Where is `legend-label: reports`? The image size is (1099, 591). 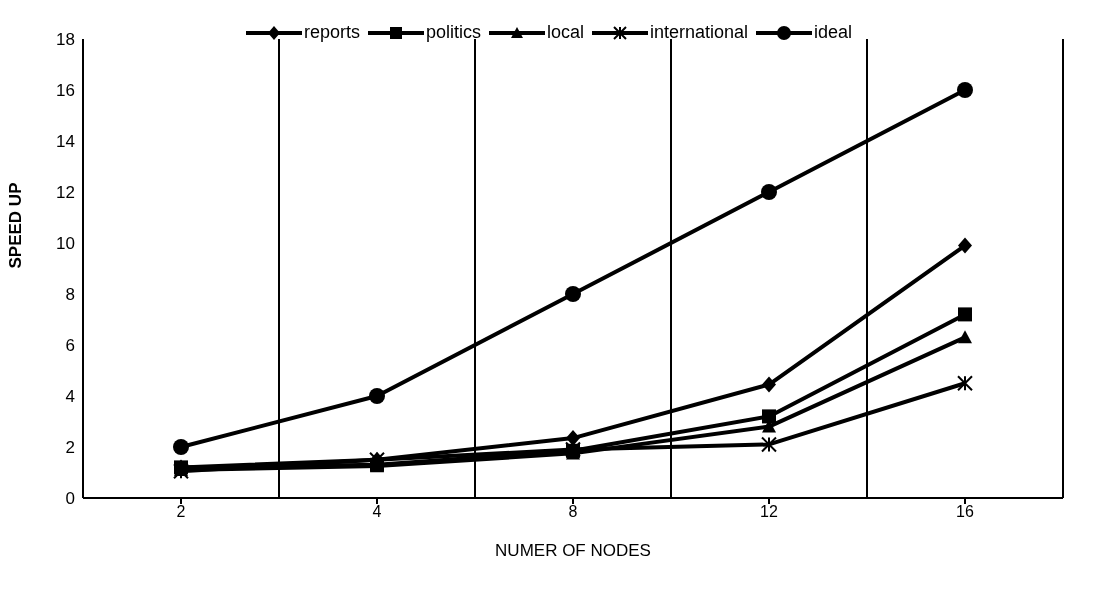 legend-label: reports is located at coordinates (331, 32).